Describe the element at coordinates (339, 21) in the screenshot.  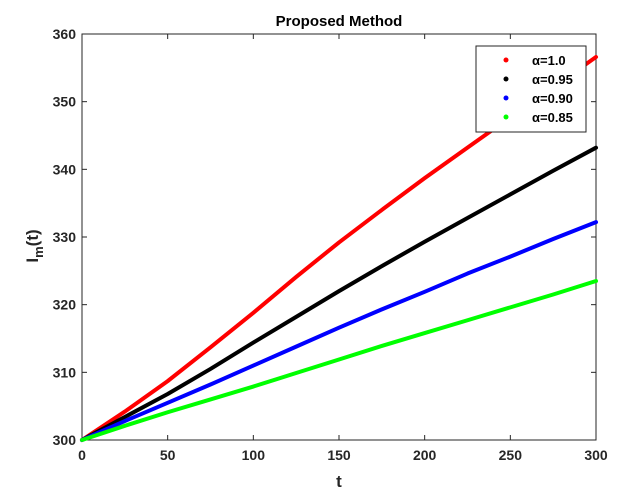
I see `chart-title: Proposed Method` at that location.